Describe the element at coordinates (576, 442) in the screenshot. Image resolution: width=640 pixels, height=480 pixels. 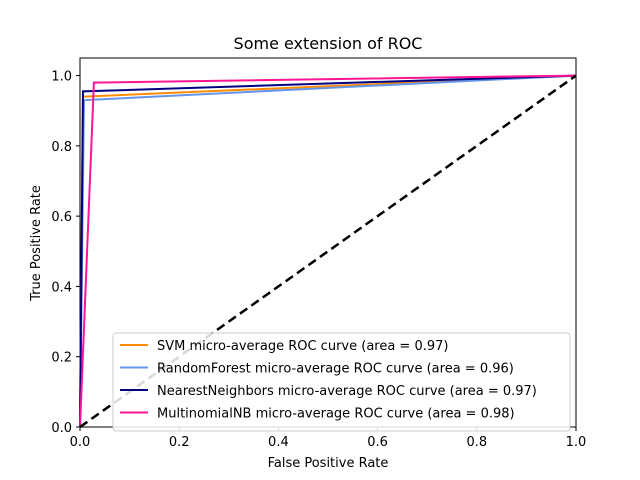
I see `x-tick-label: 1.0` at that location.